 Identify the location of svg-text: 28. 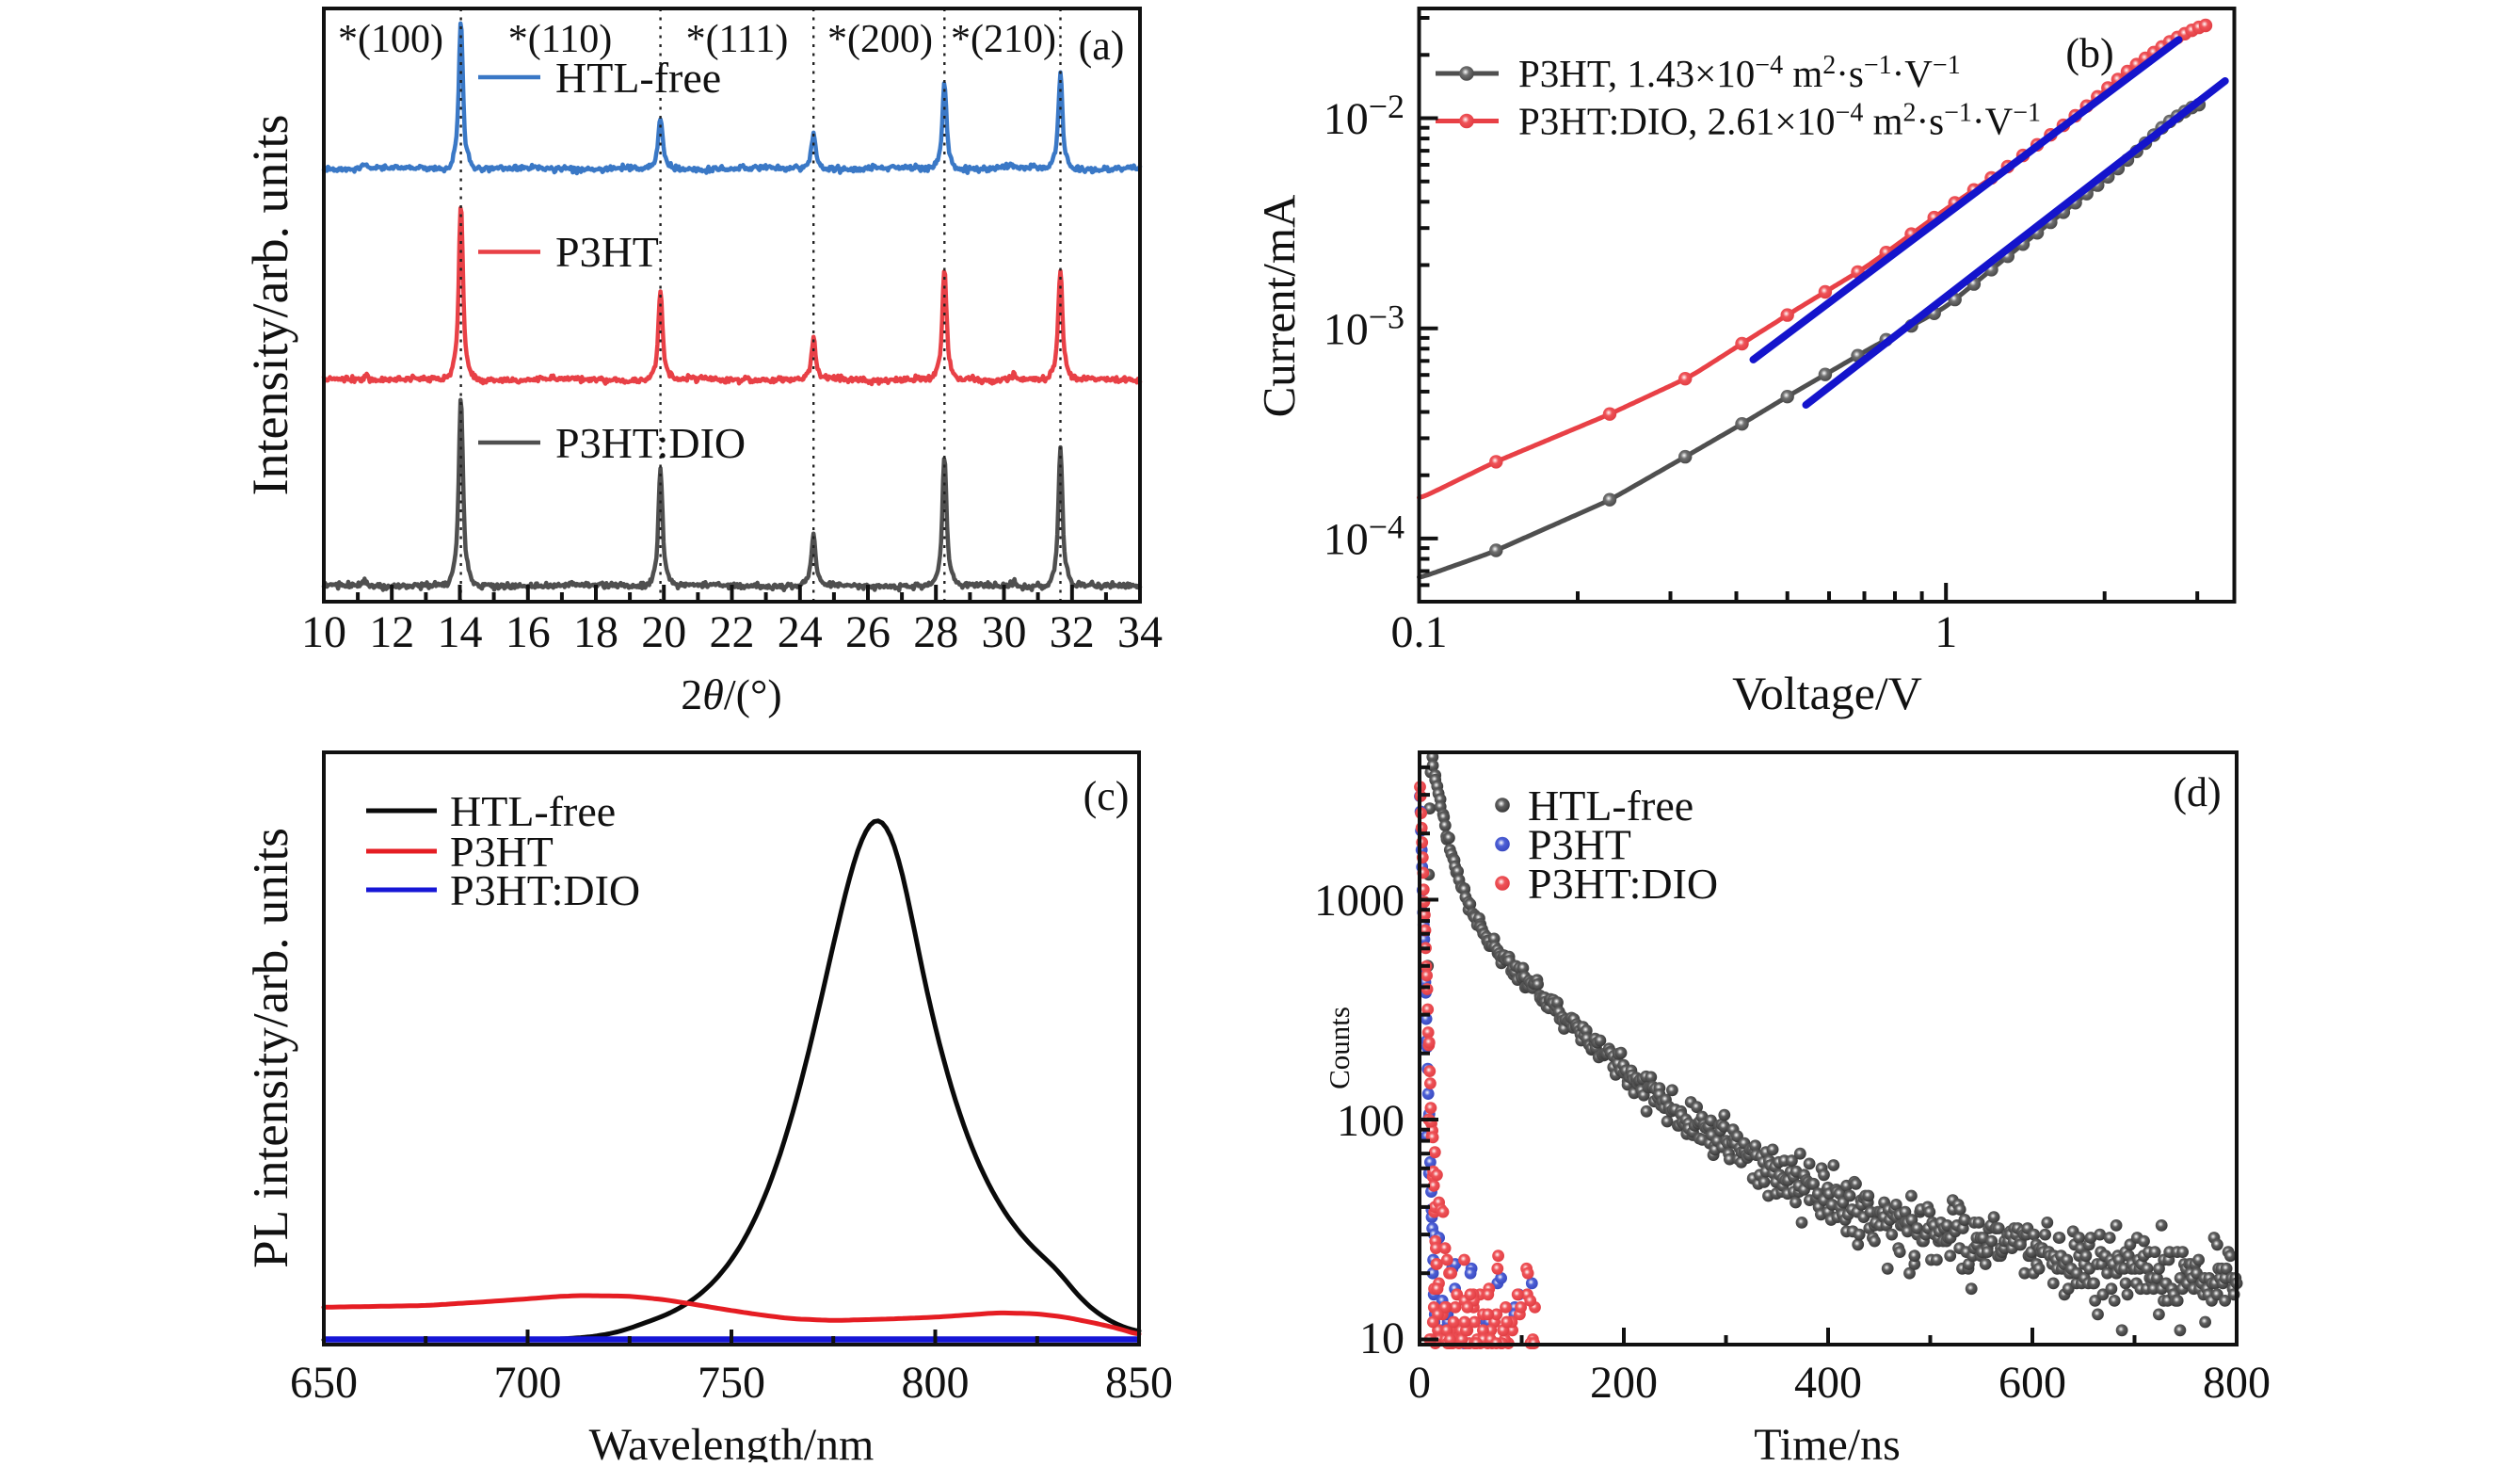
(935, 632).